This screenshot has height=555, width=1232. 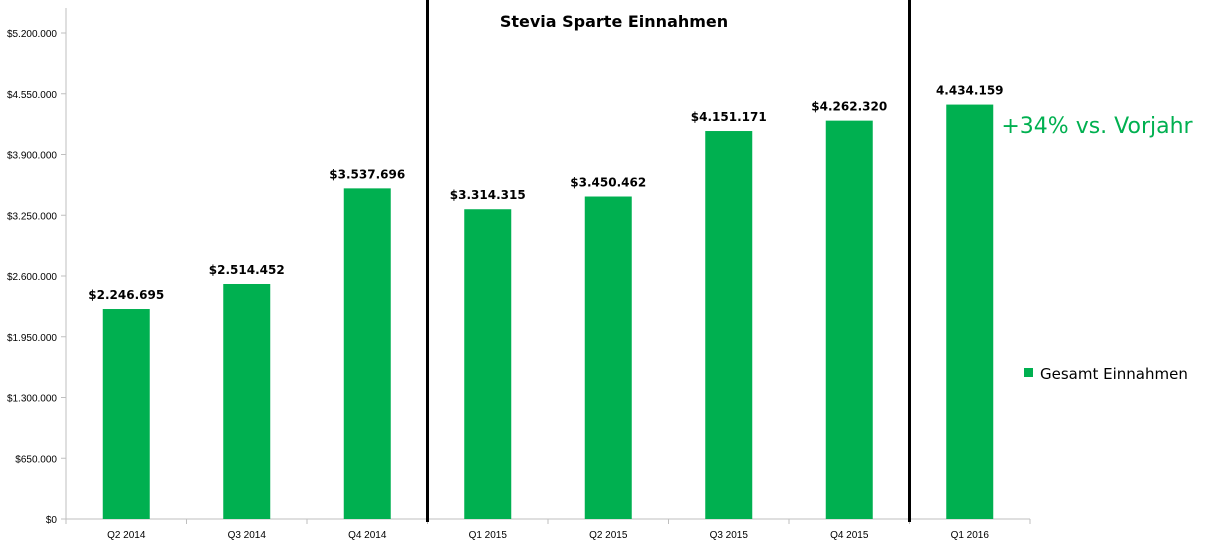 What do you see at coordinates (970, 535) in the screenshot?
I see `x-tick-label: Q1 2016` at bounding box center [970, 535].